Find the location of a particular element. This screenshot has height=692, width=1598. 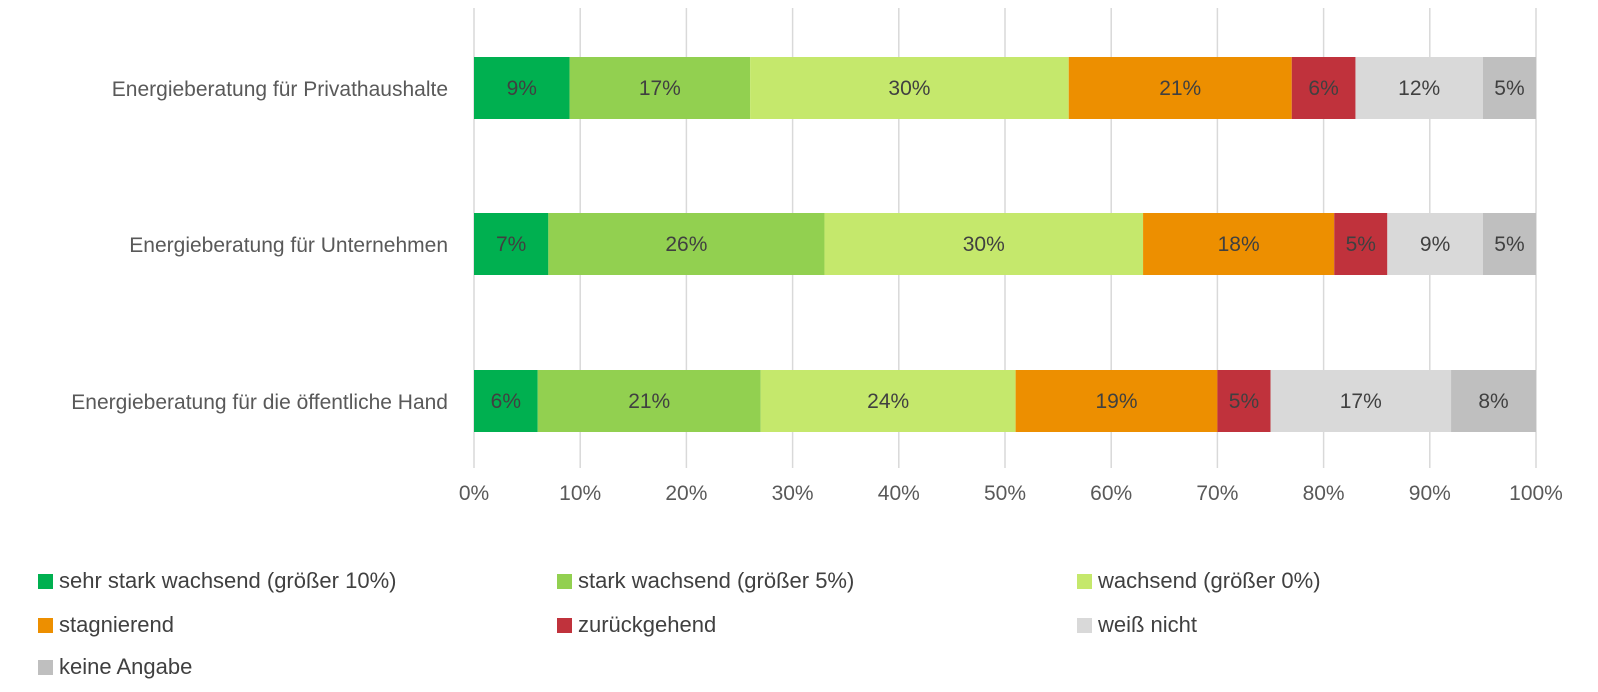

data-label: 18% is located at coordinates (1239, 244).